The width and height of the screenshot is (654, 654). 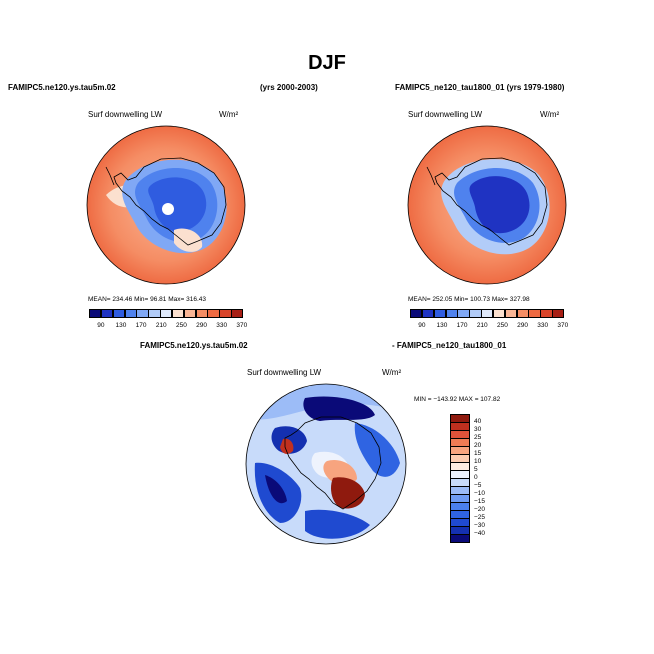 What do you see at coordinates (348, 493) in the screenshot?
I see `diff-strong-positive` at bounding box center [348, 493].